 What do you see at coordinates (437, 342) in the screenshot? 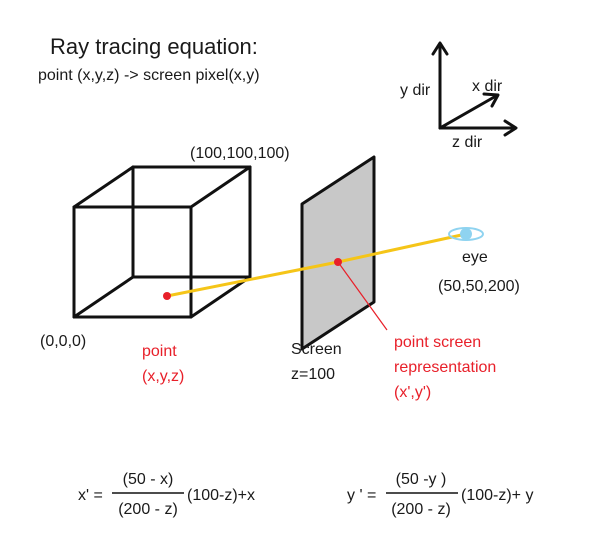
I see `projection-label-line1: point screen` at bounding box center [437, 342].